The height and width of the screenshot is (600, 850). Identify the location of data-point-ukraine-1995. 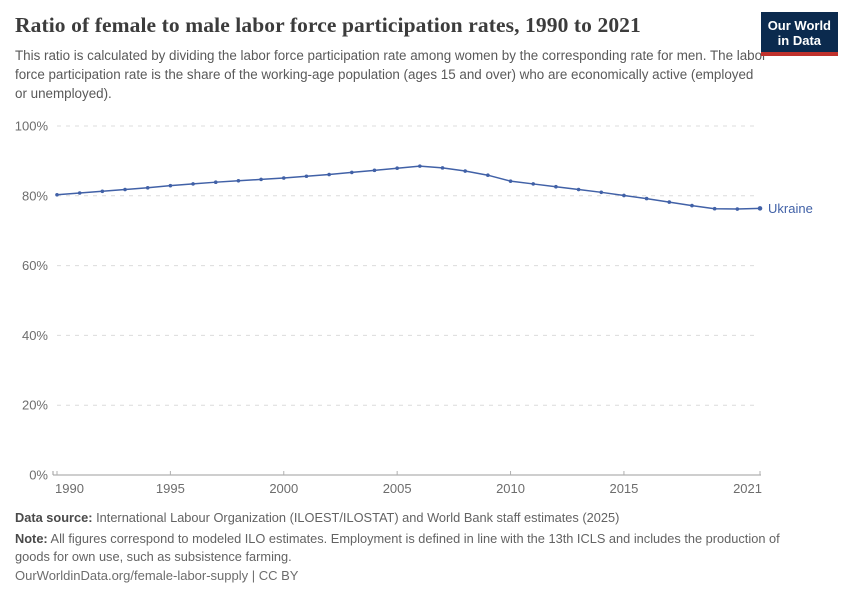
(170, 185).